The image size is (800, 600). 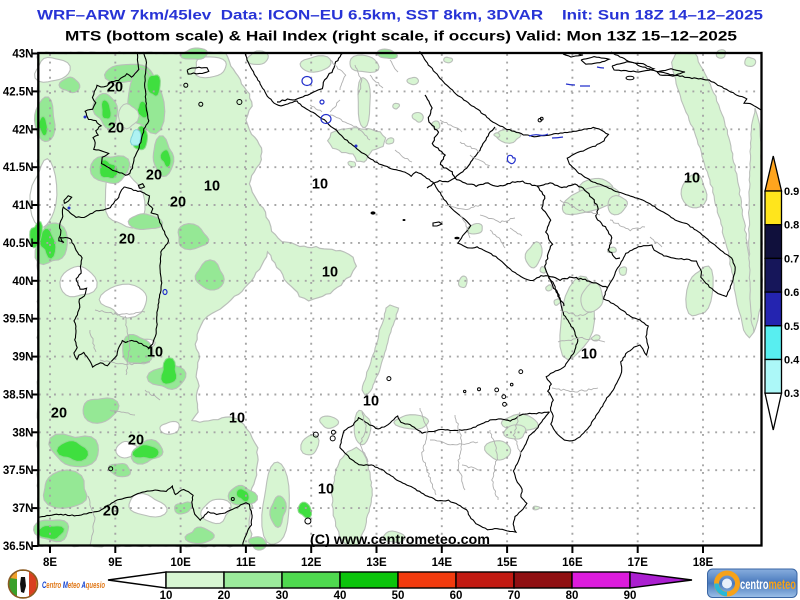 What do you see at coordinates (22, 282) in the screenshot?
I see `svg-text: 40N` at bounding box center [22, 282].